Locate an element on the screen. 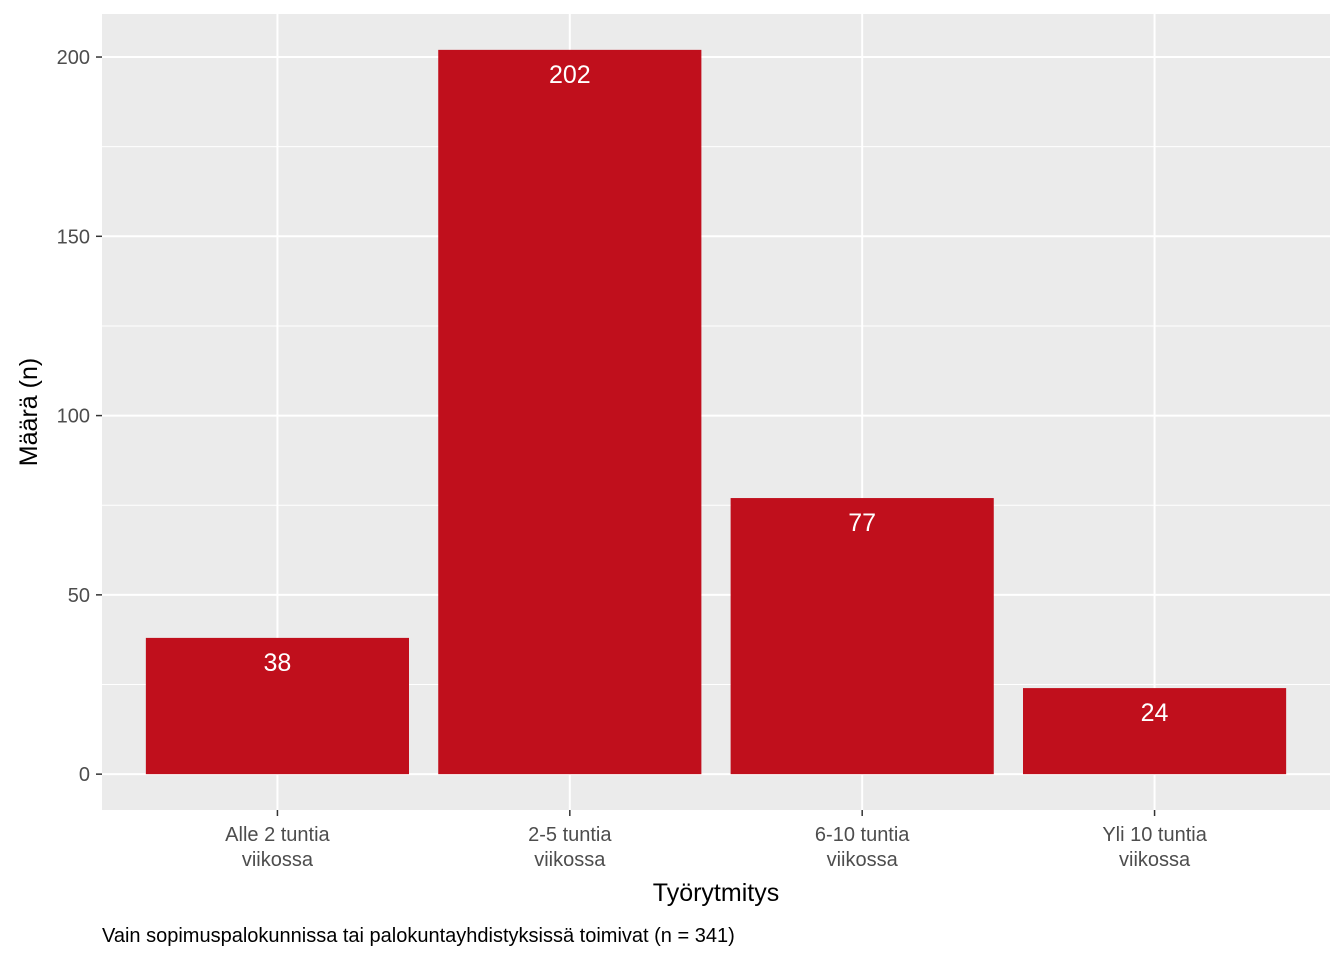  y-tick-label: 50 is located at coordinates (79, 596).